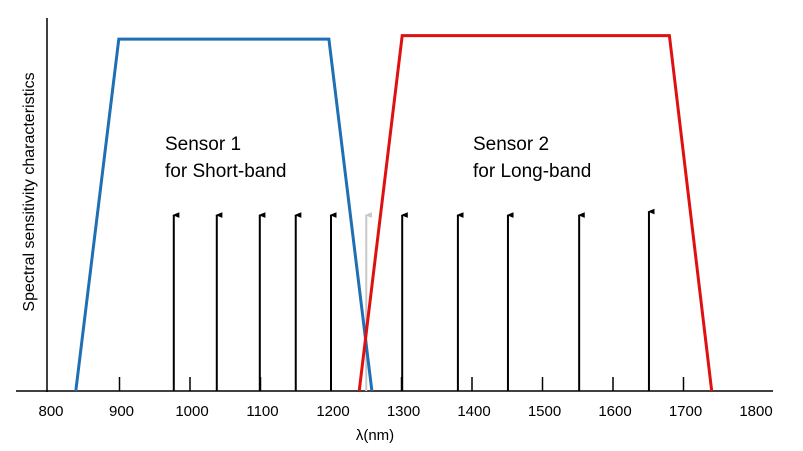 This screenshot has height=451, width=803. Describe the element at coordinates (544, 411) in the screenshot. I see `x-tick-label: 1500` at that location.